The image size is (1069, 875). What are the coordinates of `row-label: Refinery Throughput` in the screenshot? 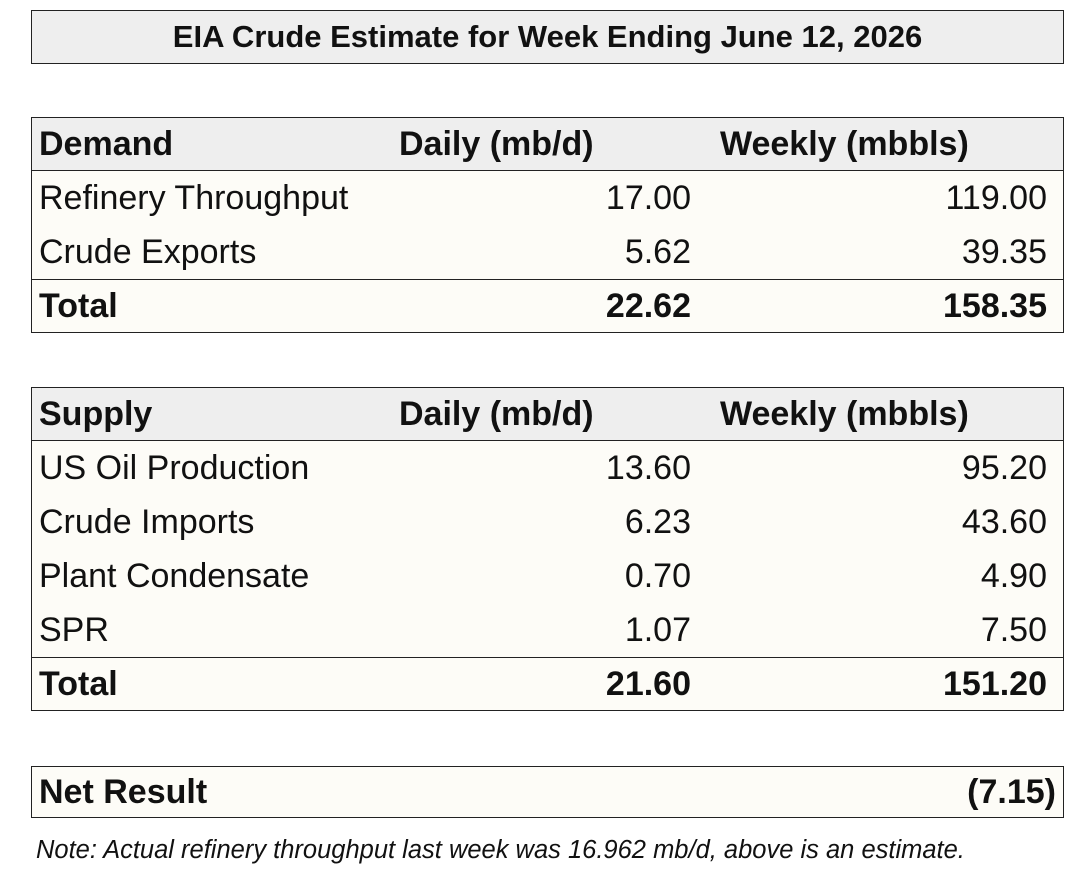 It's located at (194, 197).